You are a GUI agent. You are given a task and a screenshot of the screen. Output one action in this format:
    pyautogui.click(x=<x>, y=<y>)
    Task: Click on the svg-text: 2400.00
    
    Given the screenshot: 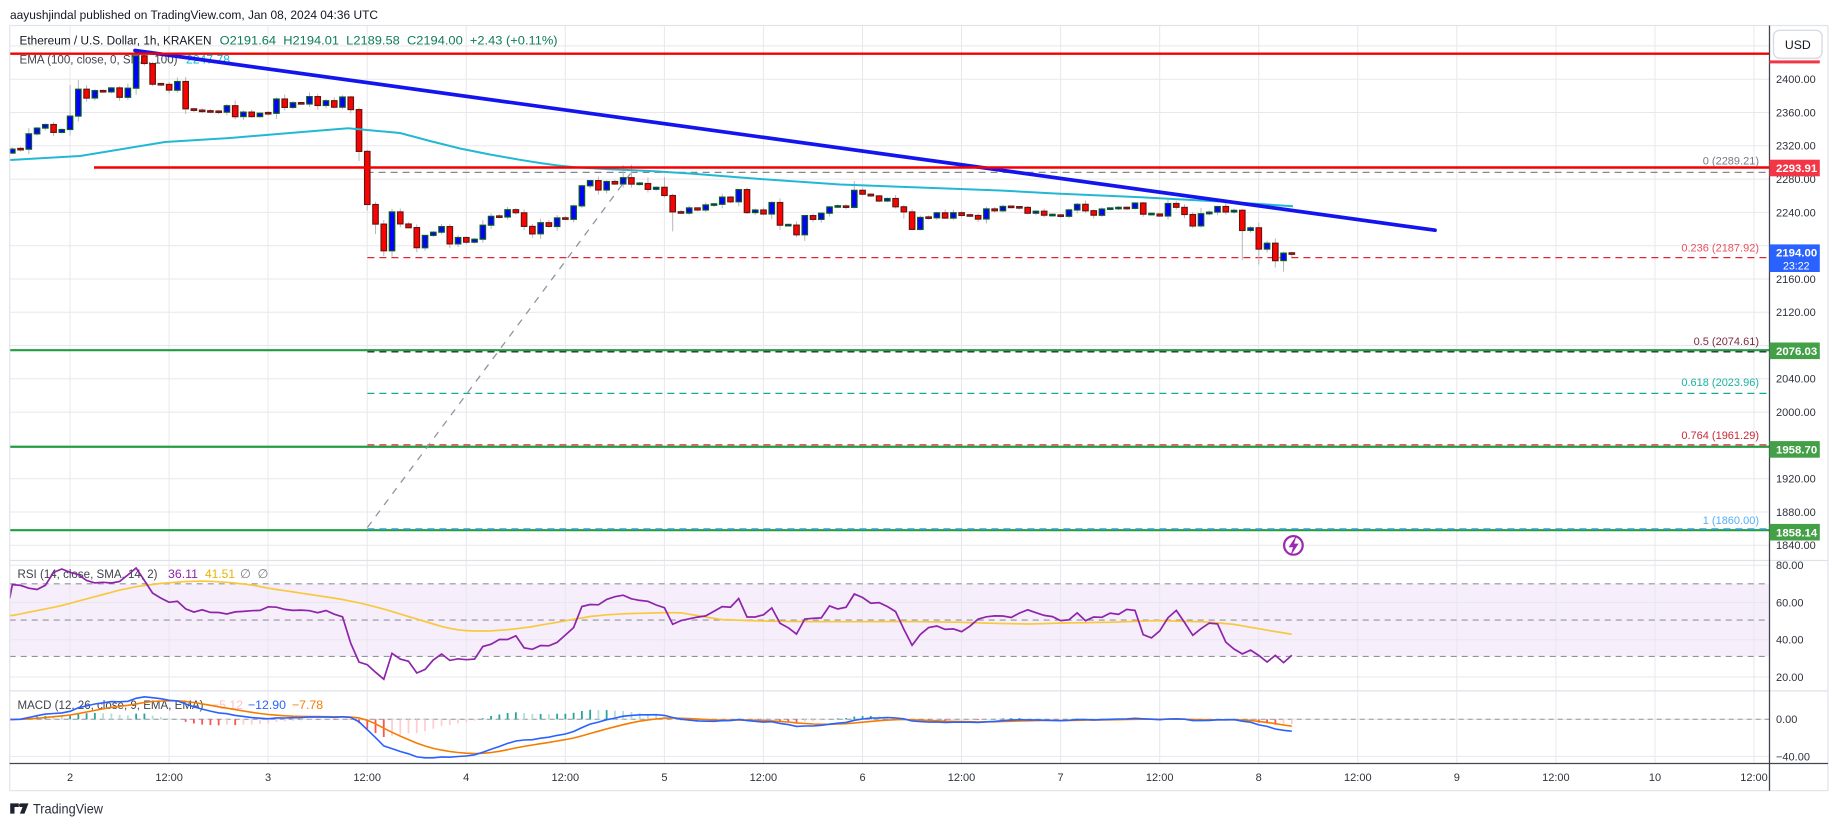 What is the action you would take?
    pyautogui.click(x=1796, y=80)
    